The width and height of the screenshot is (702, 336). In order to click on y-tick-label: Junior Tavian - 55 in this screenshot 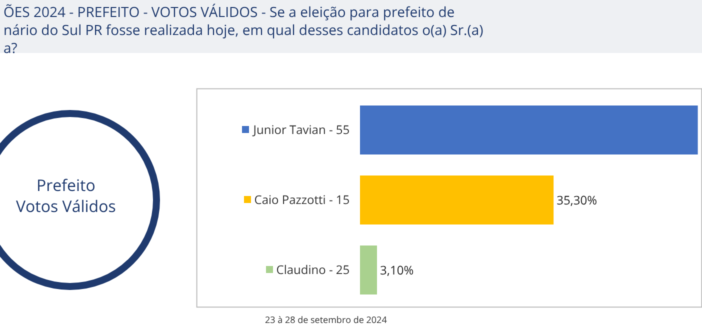, I will do `click(305, 129)`.